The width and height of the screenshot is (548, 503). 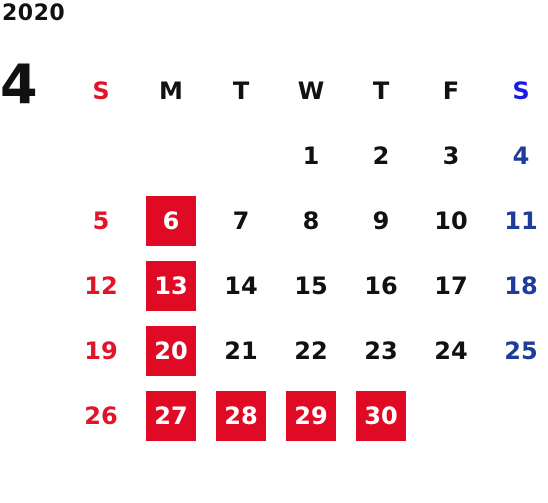 What do you see at coordinates (521, 155) in the screenshot?
I see `day-cell: 4` at bounding box center [521, 155].